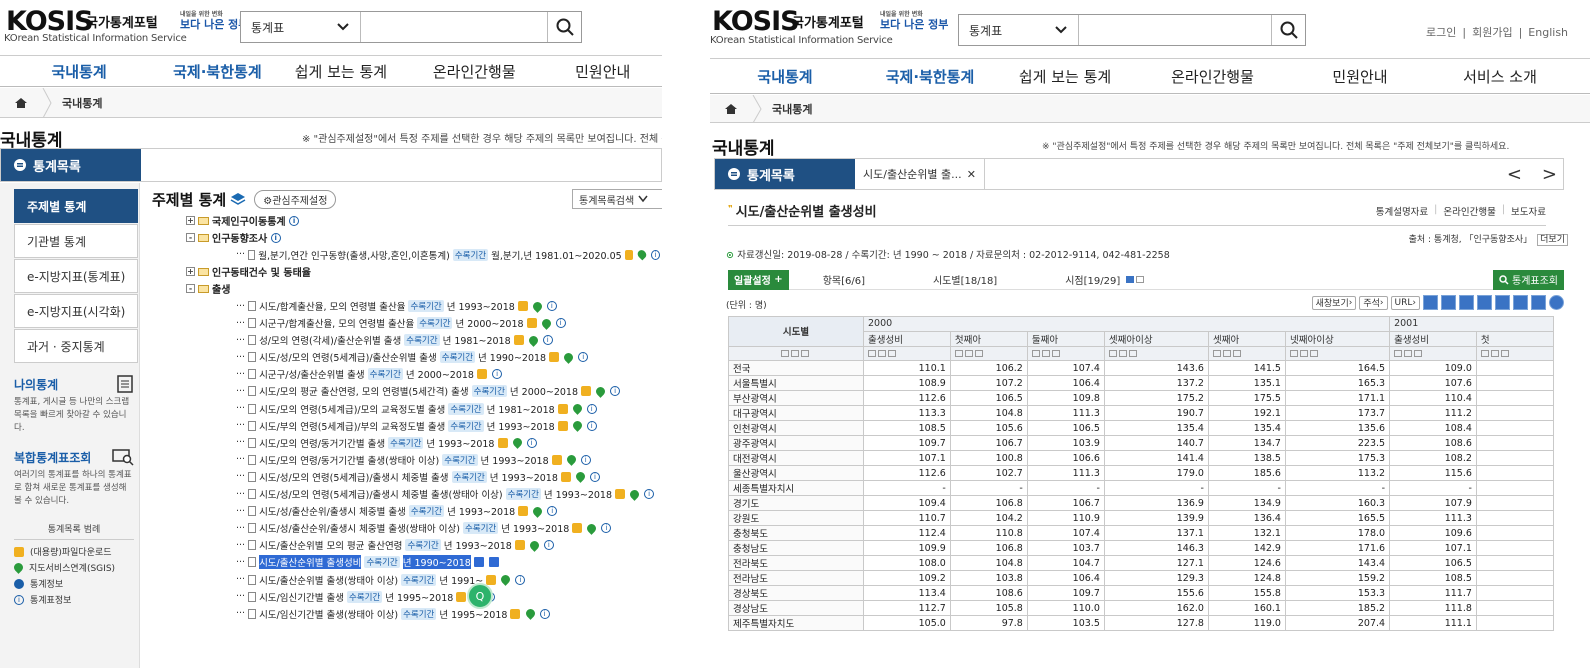 This screenshot has width=1590, height=668. Describe the element at coordinates (1334, 302) in the screenshot. I see `new-window-button: 새창보기 ›` at that location.